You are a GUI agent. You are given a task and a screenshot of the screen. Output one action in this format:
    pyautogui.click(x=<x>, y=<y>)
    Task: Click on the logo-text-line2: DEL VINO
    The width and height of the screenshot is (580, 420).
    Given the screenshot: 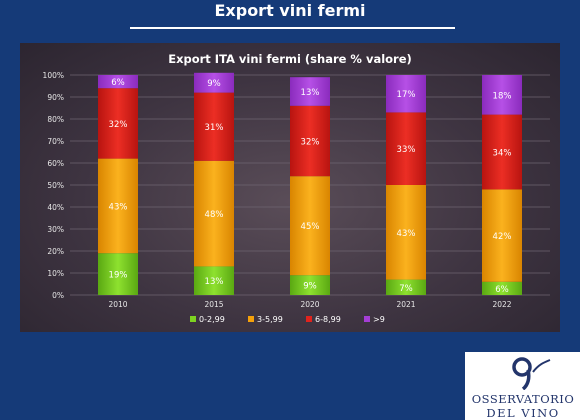 What is the action you would take?
    pyautogui.click(x=523, y=413)
    